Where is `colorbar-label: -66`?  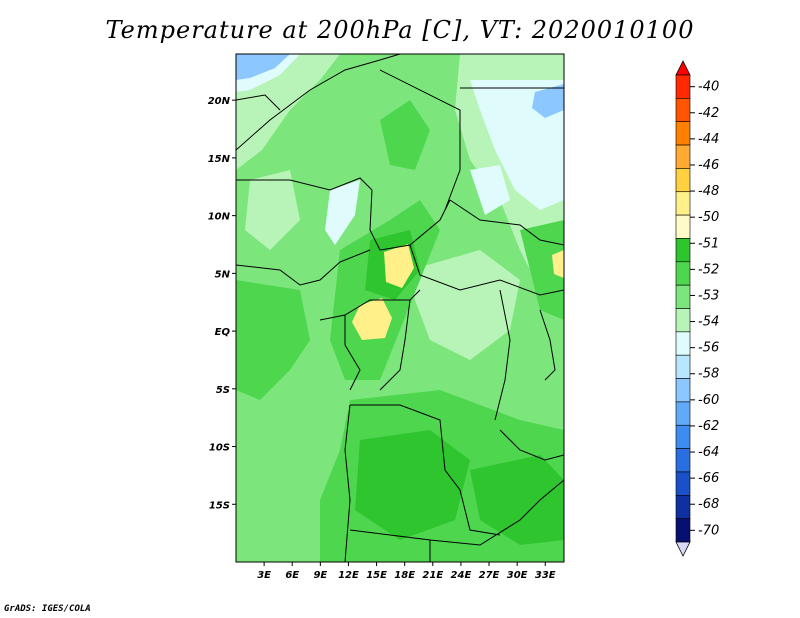 colorbar-label: -66 is located at coordinates (708, 478).